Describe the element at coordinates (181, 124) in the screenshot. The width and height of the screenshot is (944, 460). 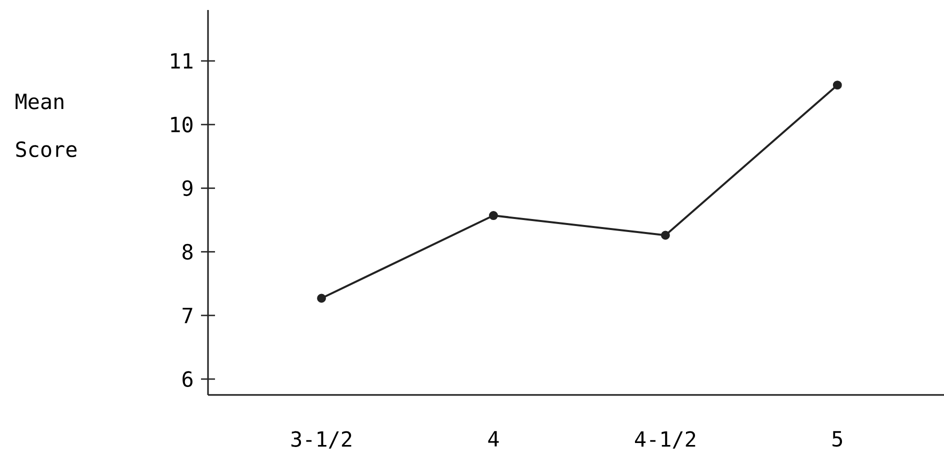
I see `y-tick-label: 10` at that location.